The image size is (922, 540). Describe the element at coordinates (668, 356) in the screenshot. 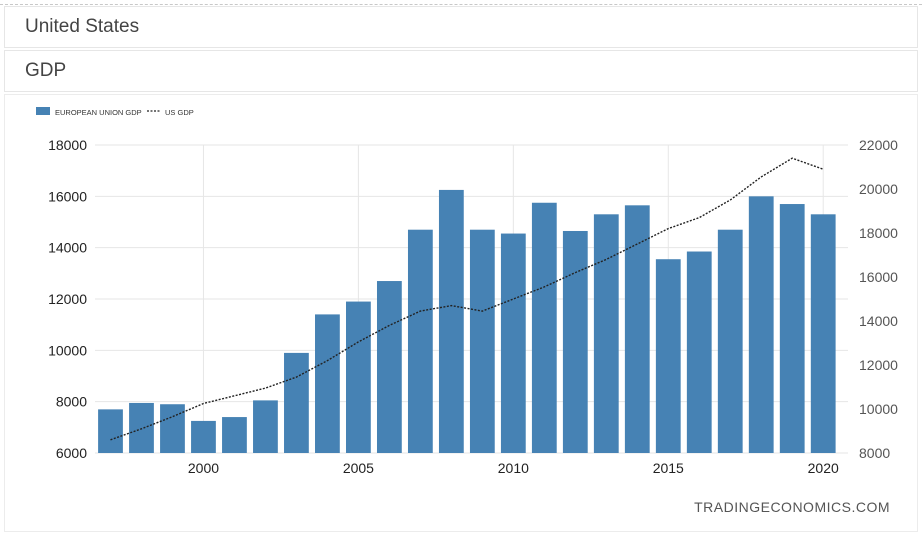

I see `bar-2015` at that location.